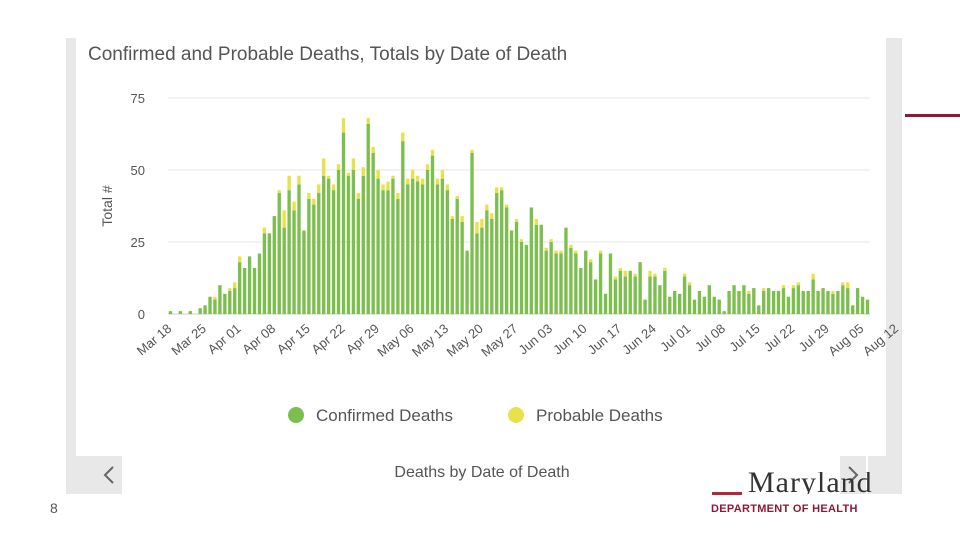 This screenshot has width=960, height=540. What do you see at coordinates (109, 475) in the screenshot?
I see `prev-chart-button` at bounding box center [109, 475].